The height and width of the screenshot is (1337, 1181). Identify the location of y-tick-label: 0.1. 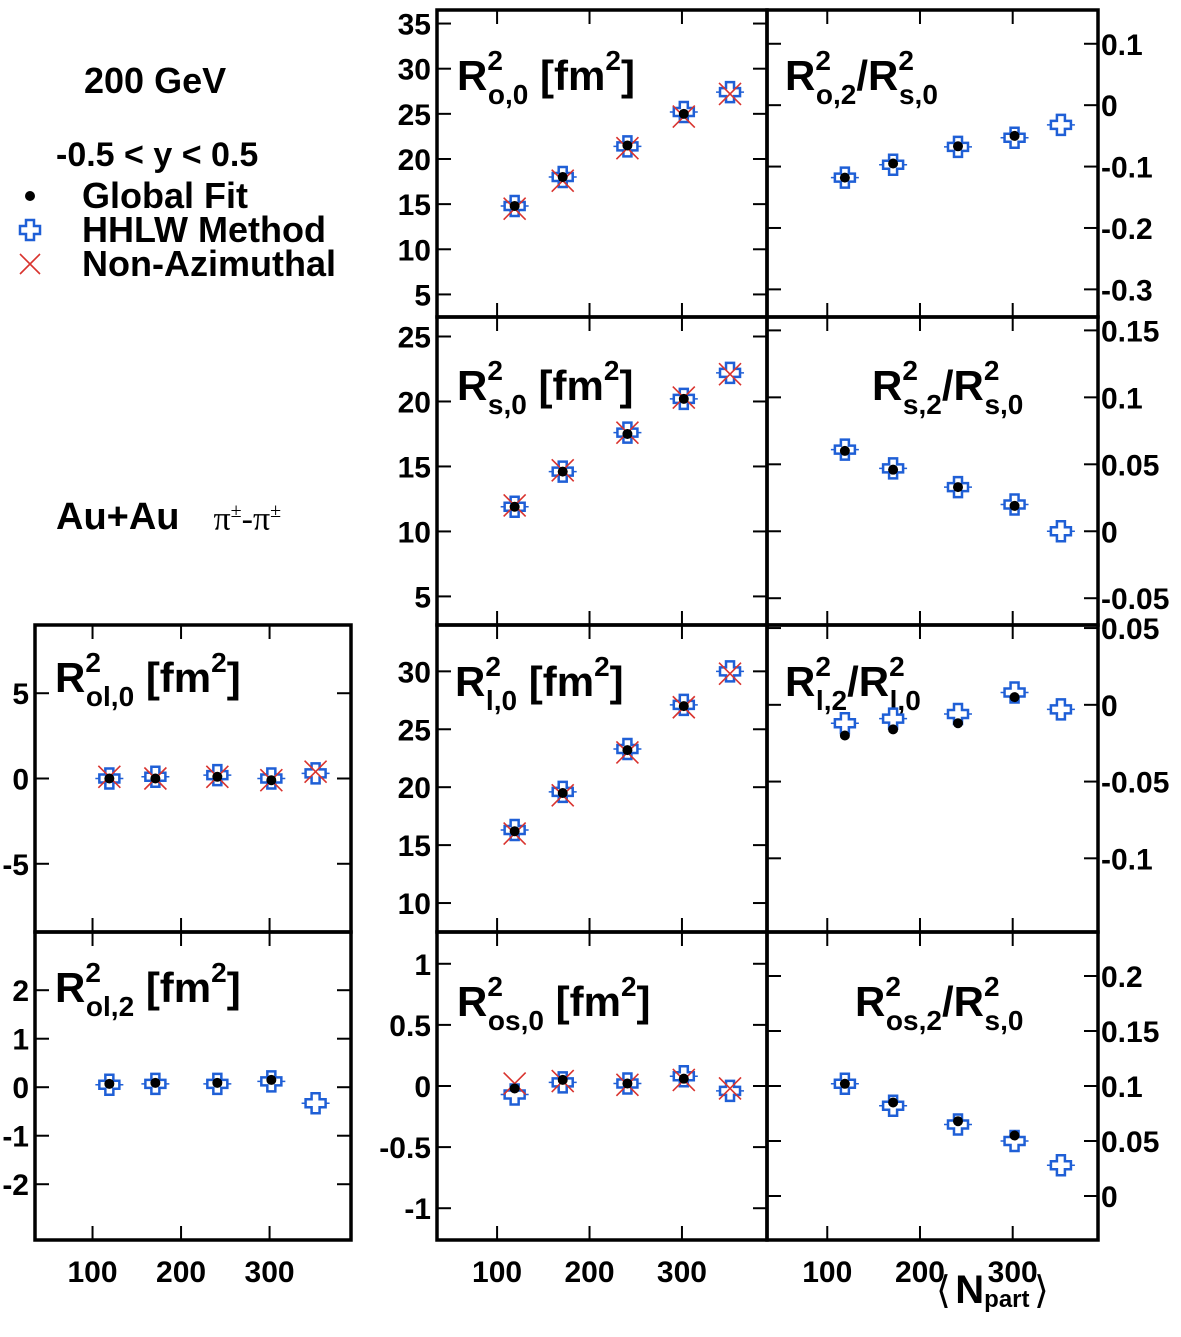
(1122, 398).